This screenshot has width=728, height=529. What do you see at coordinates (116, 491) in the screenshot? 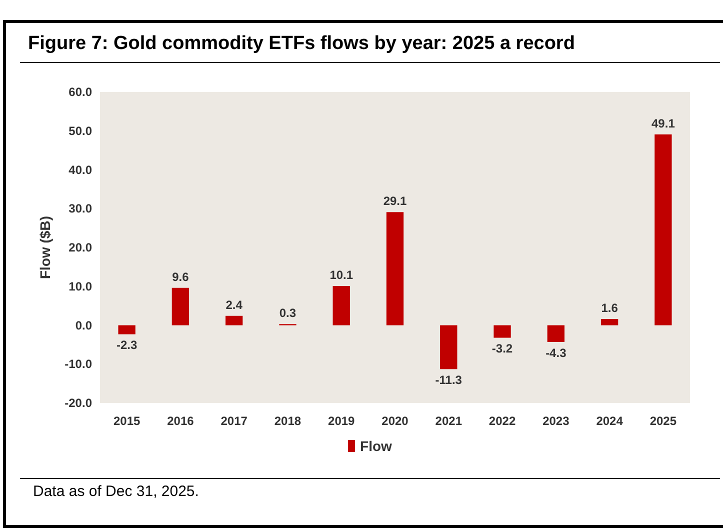
I see `text: Data as of Dec 31, 2025.` at bounding box center [116, 491].